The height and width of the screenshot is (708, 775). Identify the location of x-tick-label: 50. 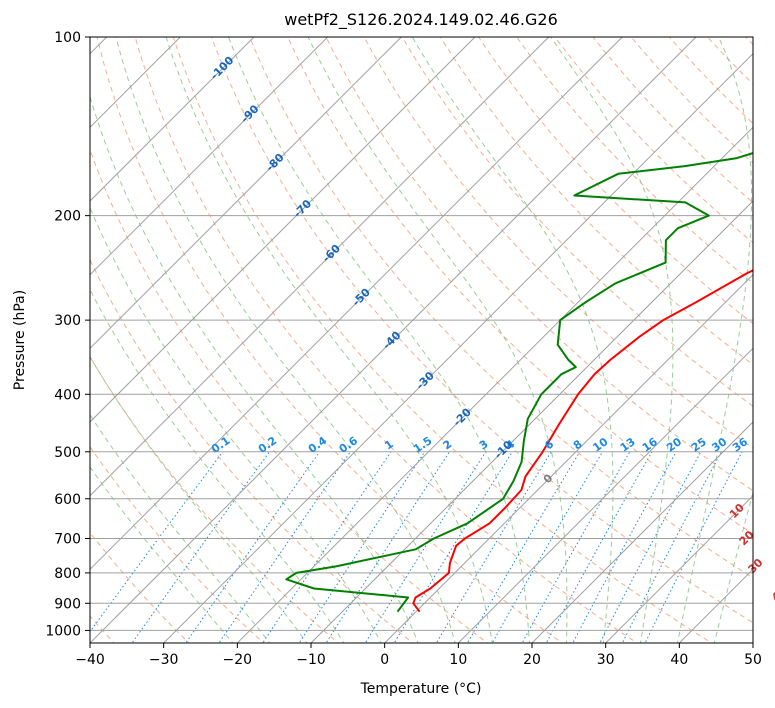
(753, 660).